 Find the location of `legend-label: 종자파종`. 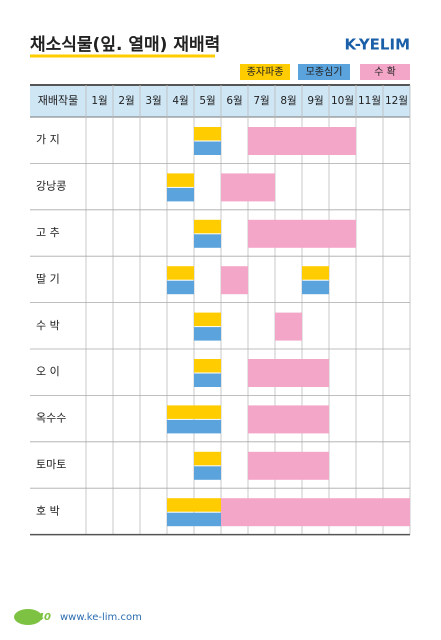

legend-label: 종자파종 is located at coordinates (265, 72).